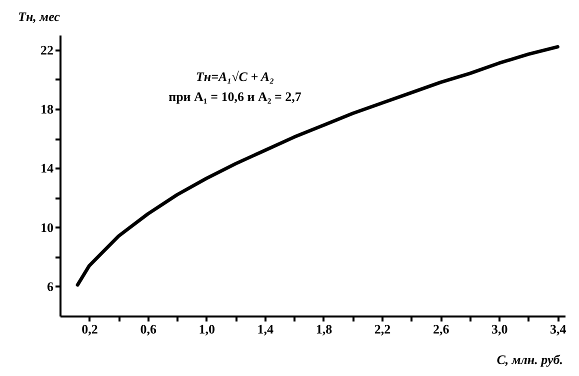  I want to click on y-tick-label: 10, so click(47, 227).